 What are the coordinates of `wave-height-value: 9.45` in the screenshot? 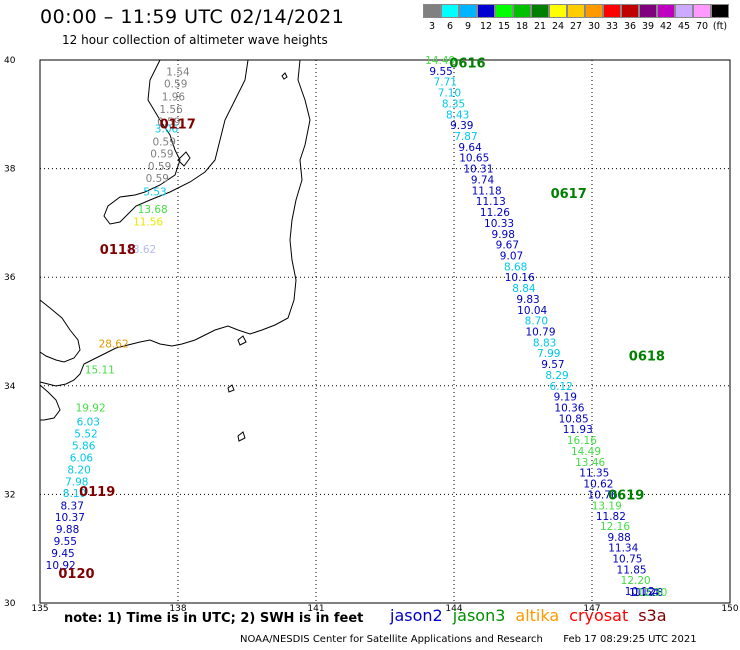 It's located at (62, 554).